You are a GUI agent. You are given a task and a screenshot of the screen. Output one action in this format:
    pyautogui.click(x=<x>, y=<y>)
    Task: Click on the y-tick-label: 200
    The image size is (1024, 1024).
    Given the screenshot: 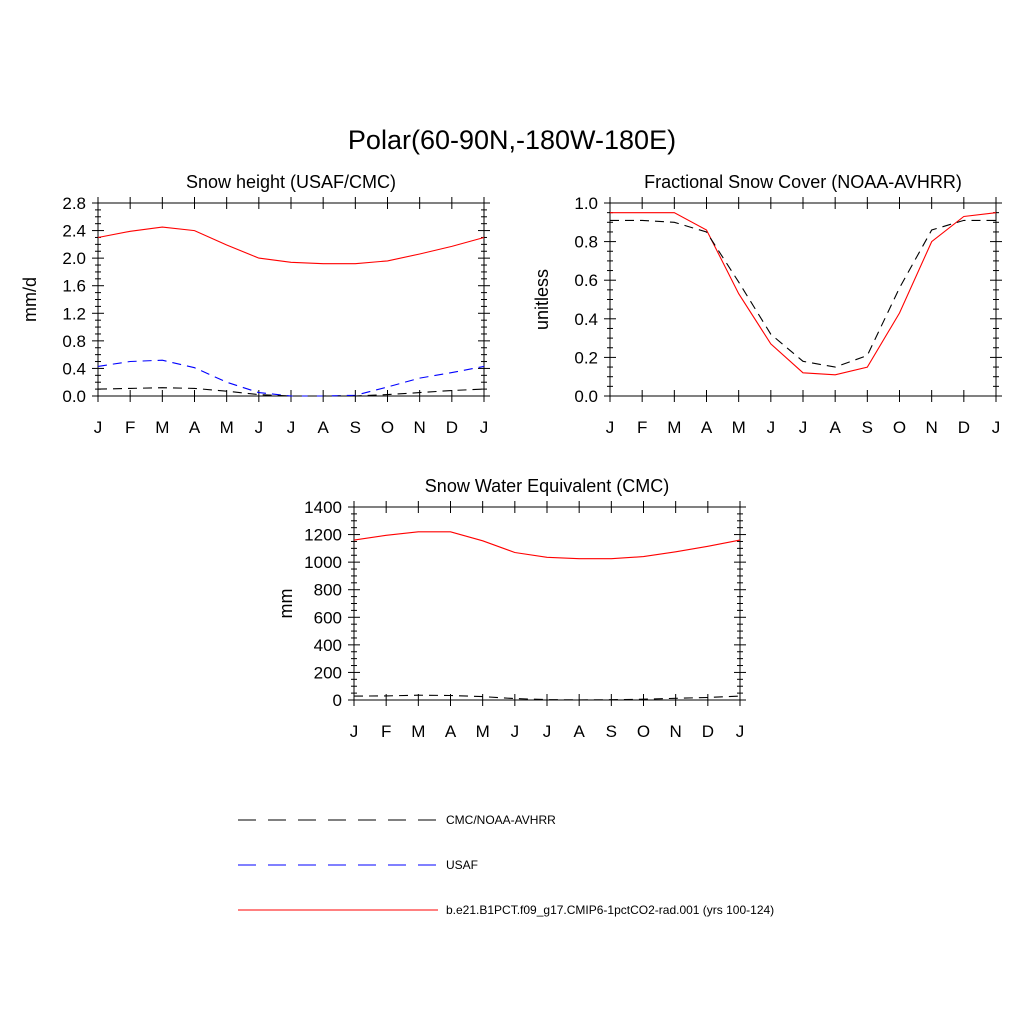 What is the action you would take?
    pyautogui.click(x=328, y=672)
    